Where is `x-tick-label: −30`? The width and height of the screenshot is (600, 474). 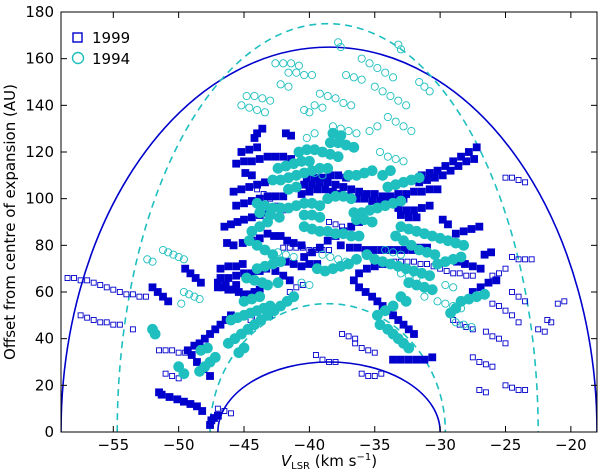
x-tick-label: −30 is located at coordinates (440, 445).